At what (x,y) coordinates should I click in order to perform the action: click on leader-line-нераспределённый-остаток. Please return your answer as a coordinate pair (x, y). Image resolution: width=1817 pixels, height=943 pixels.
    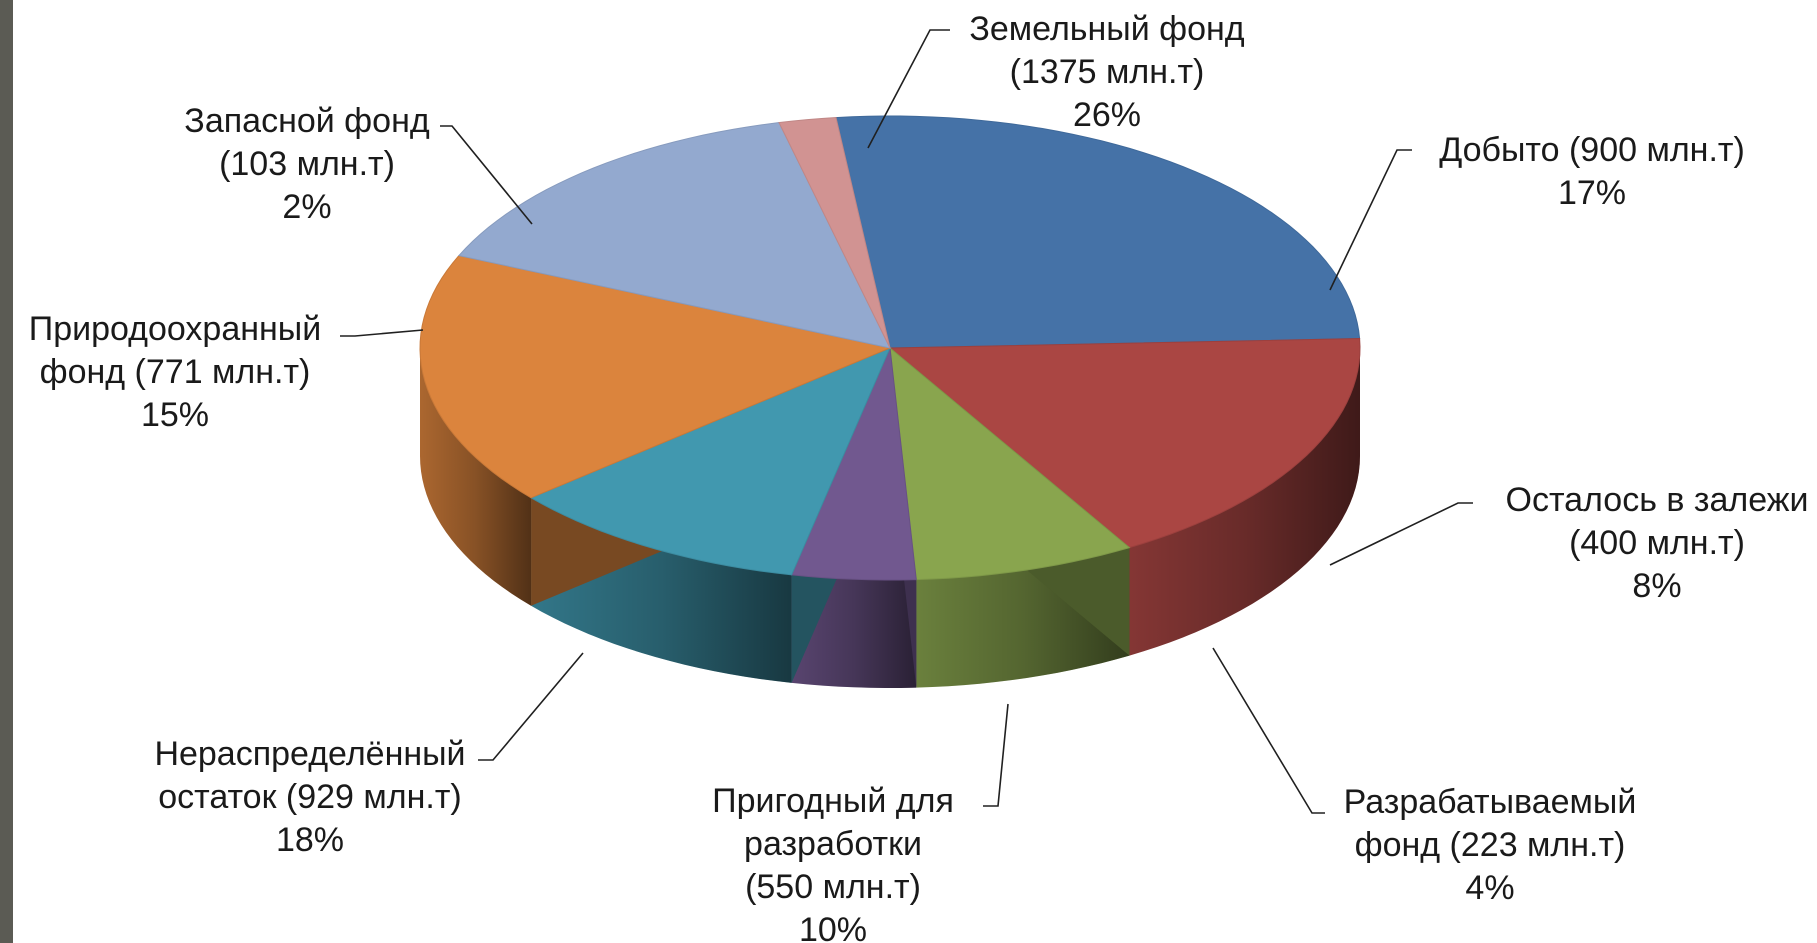
    Looking at the image, I should click on (531, 706).